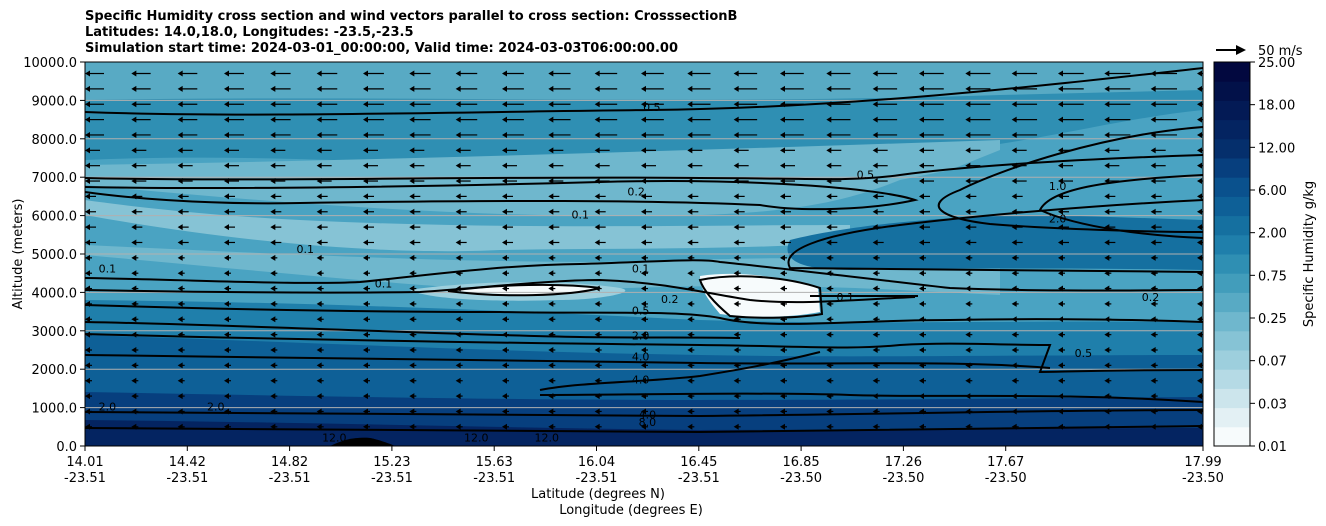  What do you see at coordinates (84, 462) in the screenshot?
I see `x-tick-label-lat: 14.01` at bounding box center [84, 462].